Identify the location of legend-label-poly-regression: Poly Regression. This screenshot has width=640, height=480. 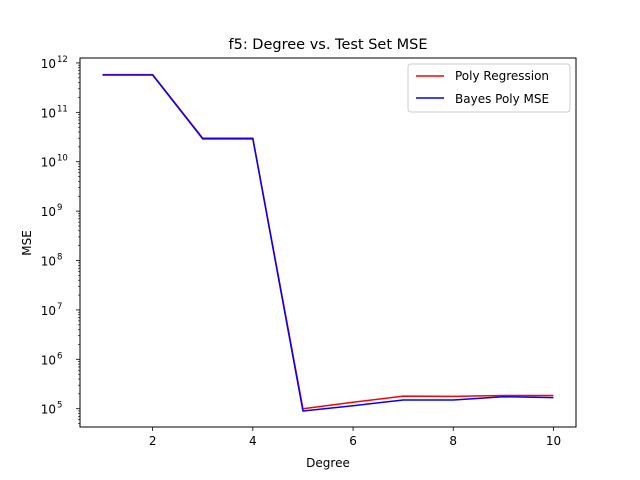
(502, 76).